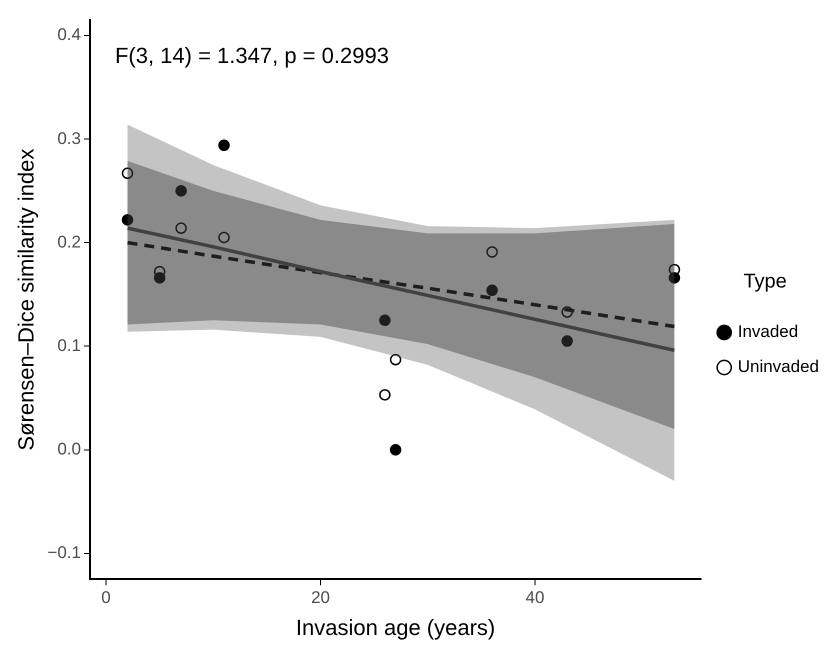  What do you see at coordinates (64, 552) in the screenshot?
I see `y-tick-label: −0.1` at bounding box center [64, 552].